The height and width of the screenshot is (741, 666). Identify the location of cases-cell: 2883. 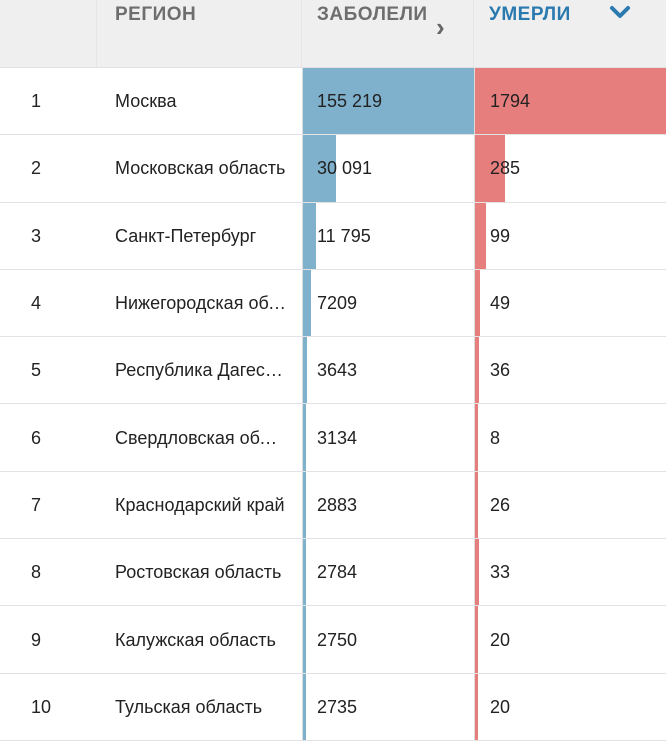
(388, 505).